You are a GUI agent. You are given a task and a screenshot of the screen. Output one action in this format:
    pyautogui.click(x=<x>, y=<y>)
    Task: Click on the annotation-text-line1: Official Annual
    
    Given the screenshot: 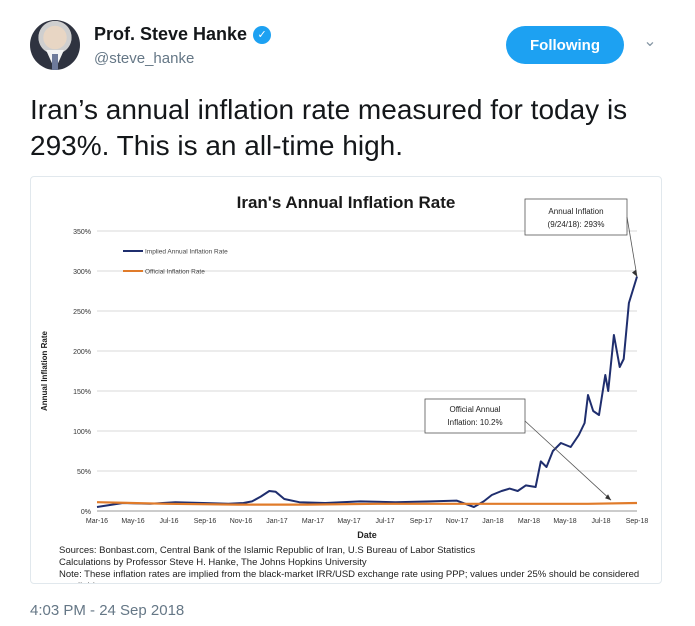 What is the action you would take?
    pyautogui.click(x=475, y=409)
    